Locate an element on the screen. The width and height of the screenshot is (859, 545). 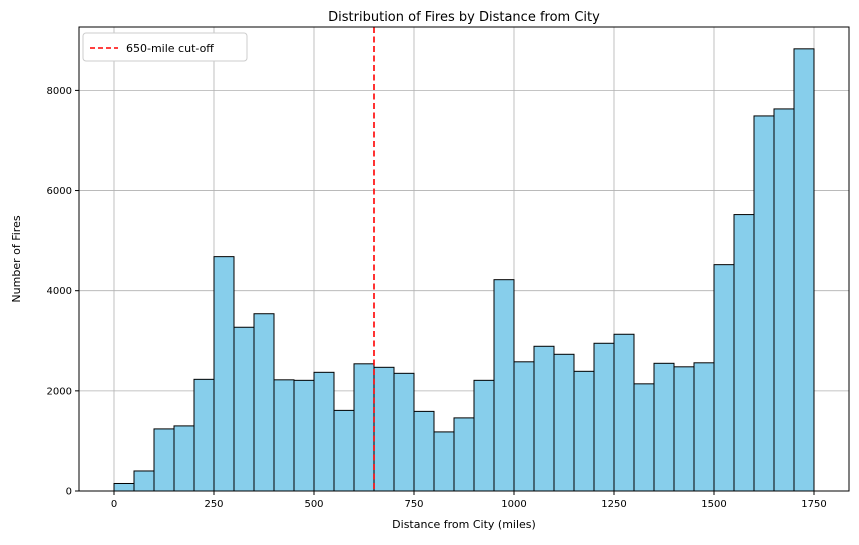
y-axis-ticks: 0 2000 4000 6000 8000 is located at coordinates (63, 292).